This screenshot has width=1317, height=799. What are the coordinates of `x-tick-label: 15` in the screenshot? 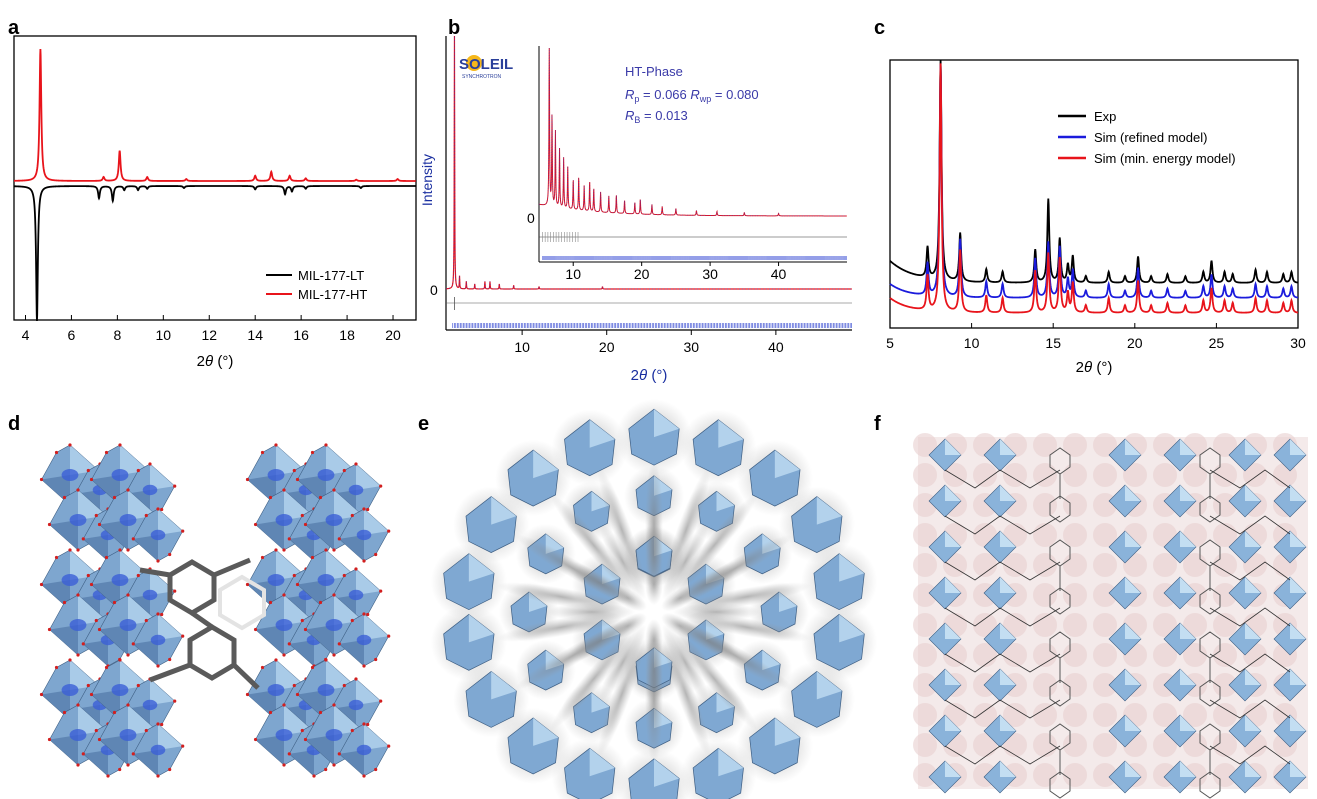 It's located at (1053, 343).